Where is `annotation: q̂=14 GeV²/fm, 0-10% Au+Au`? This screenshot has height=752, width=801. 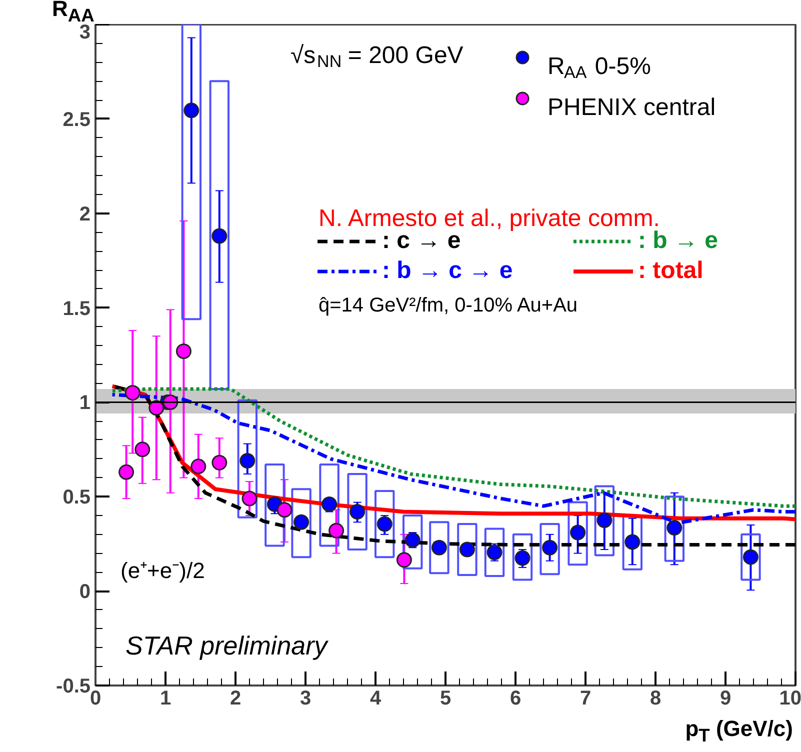 annotation: q̂=14 GeV²/fm, 0-10% Au+Au is located at coordinates (448, 305).